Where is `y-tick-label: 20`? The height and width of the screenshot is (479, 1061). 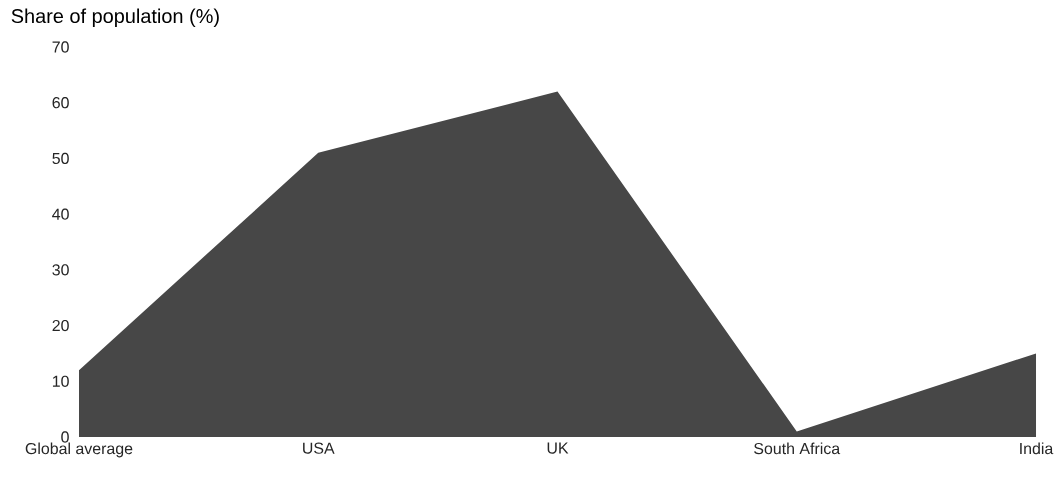
y-tick-label: 20 is located at coordinates (60, 325).